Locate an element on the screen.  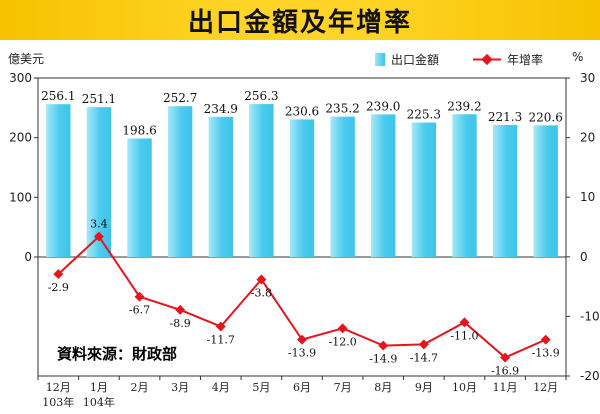
growth-value-label: -6.7 is located at coordinates (139, 310).